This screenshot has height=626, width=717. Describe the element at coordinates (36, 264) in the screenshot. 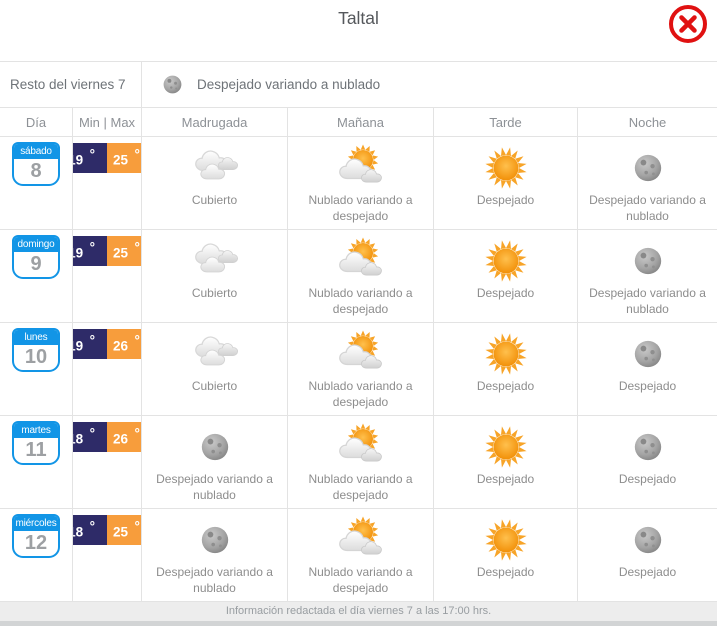

I see `day-number: 9` at that location.